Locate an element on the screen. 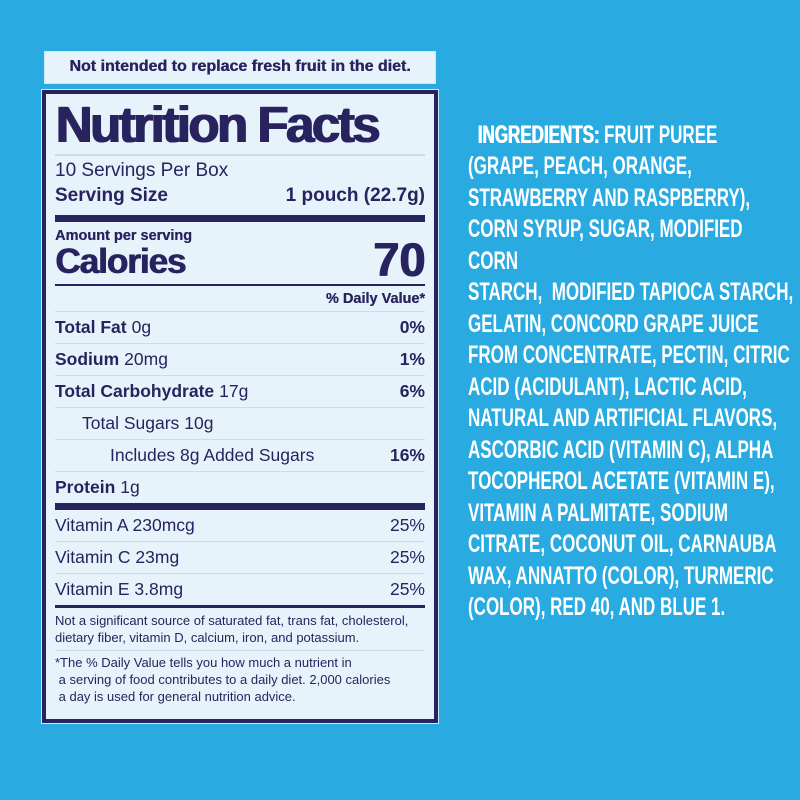 This screenshot has height=800, width=800. table-row-vitamin-c: Vitamin C 23mg 25% is located at coordinates (240, 557).